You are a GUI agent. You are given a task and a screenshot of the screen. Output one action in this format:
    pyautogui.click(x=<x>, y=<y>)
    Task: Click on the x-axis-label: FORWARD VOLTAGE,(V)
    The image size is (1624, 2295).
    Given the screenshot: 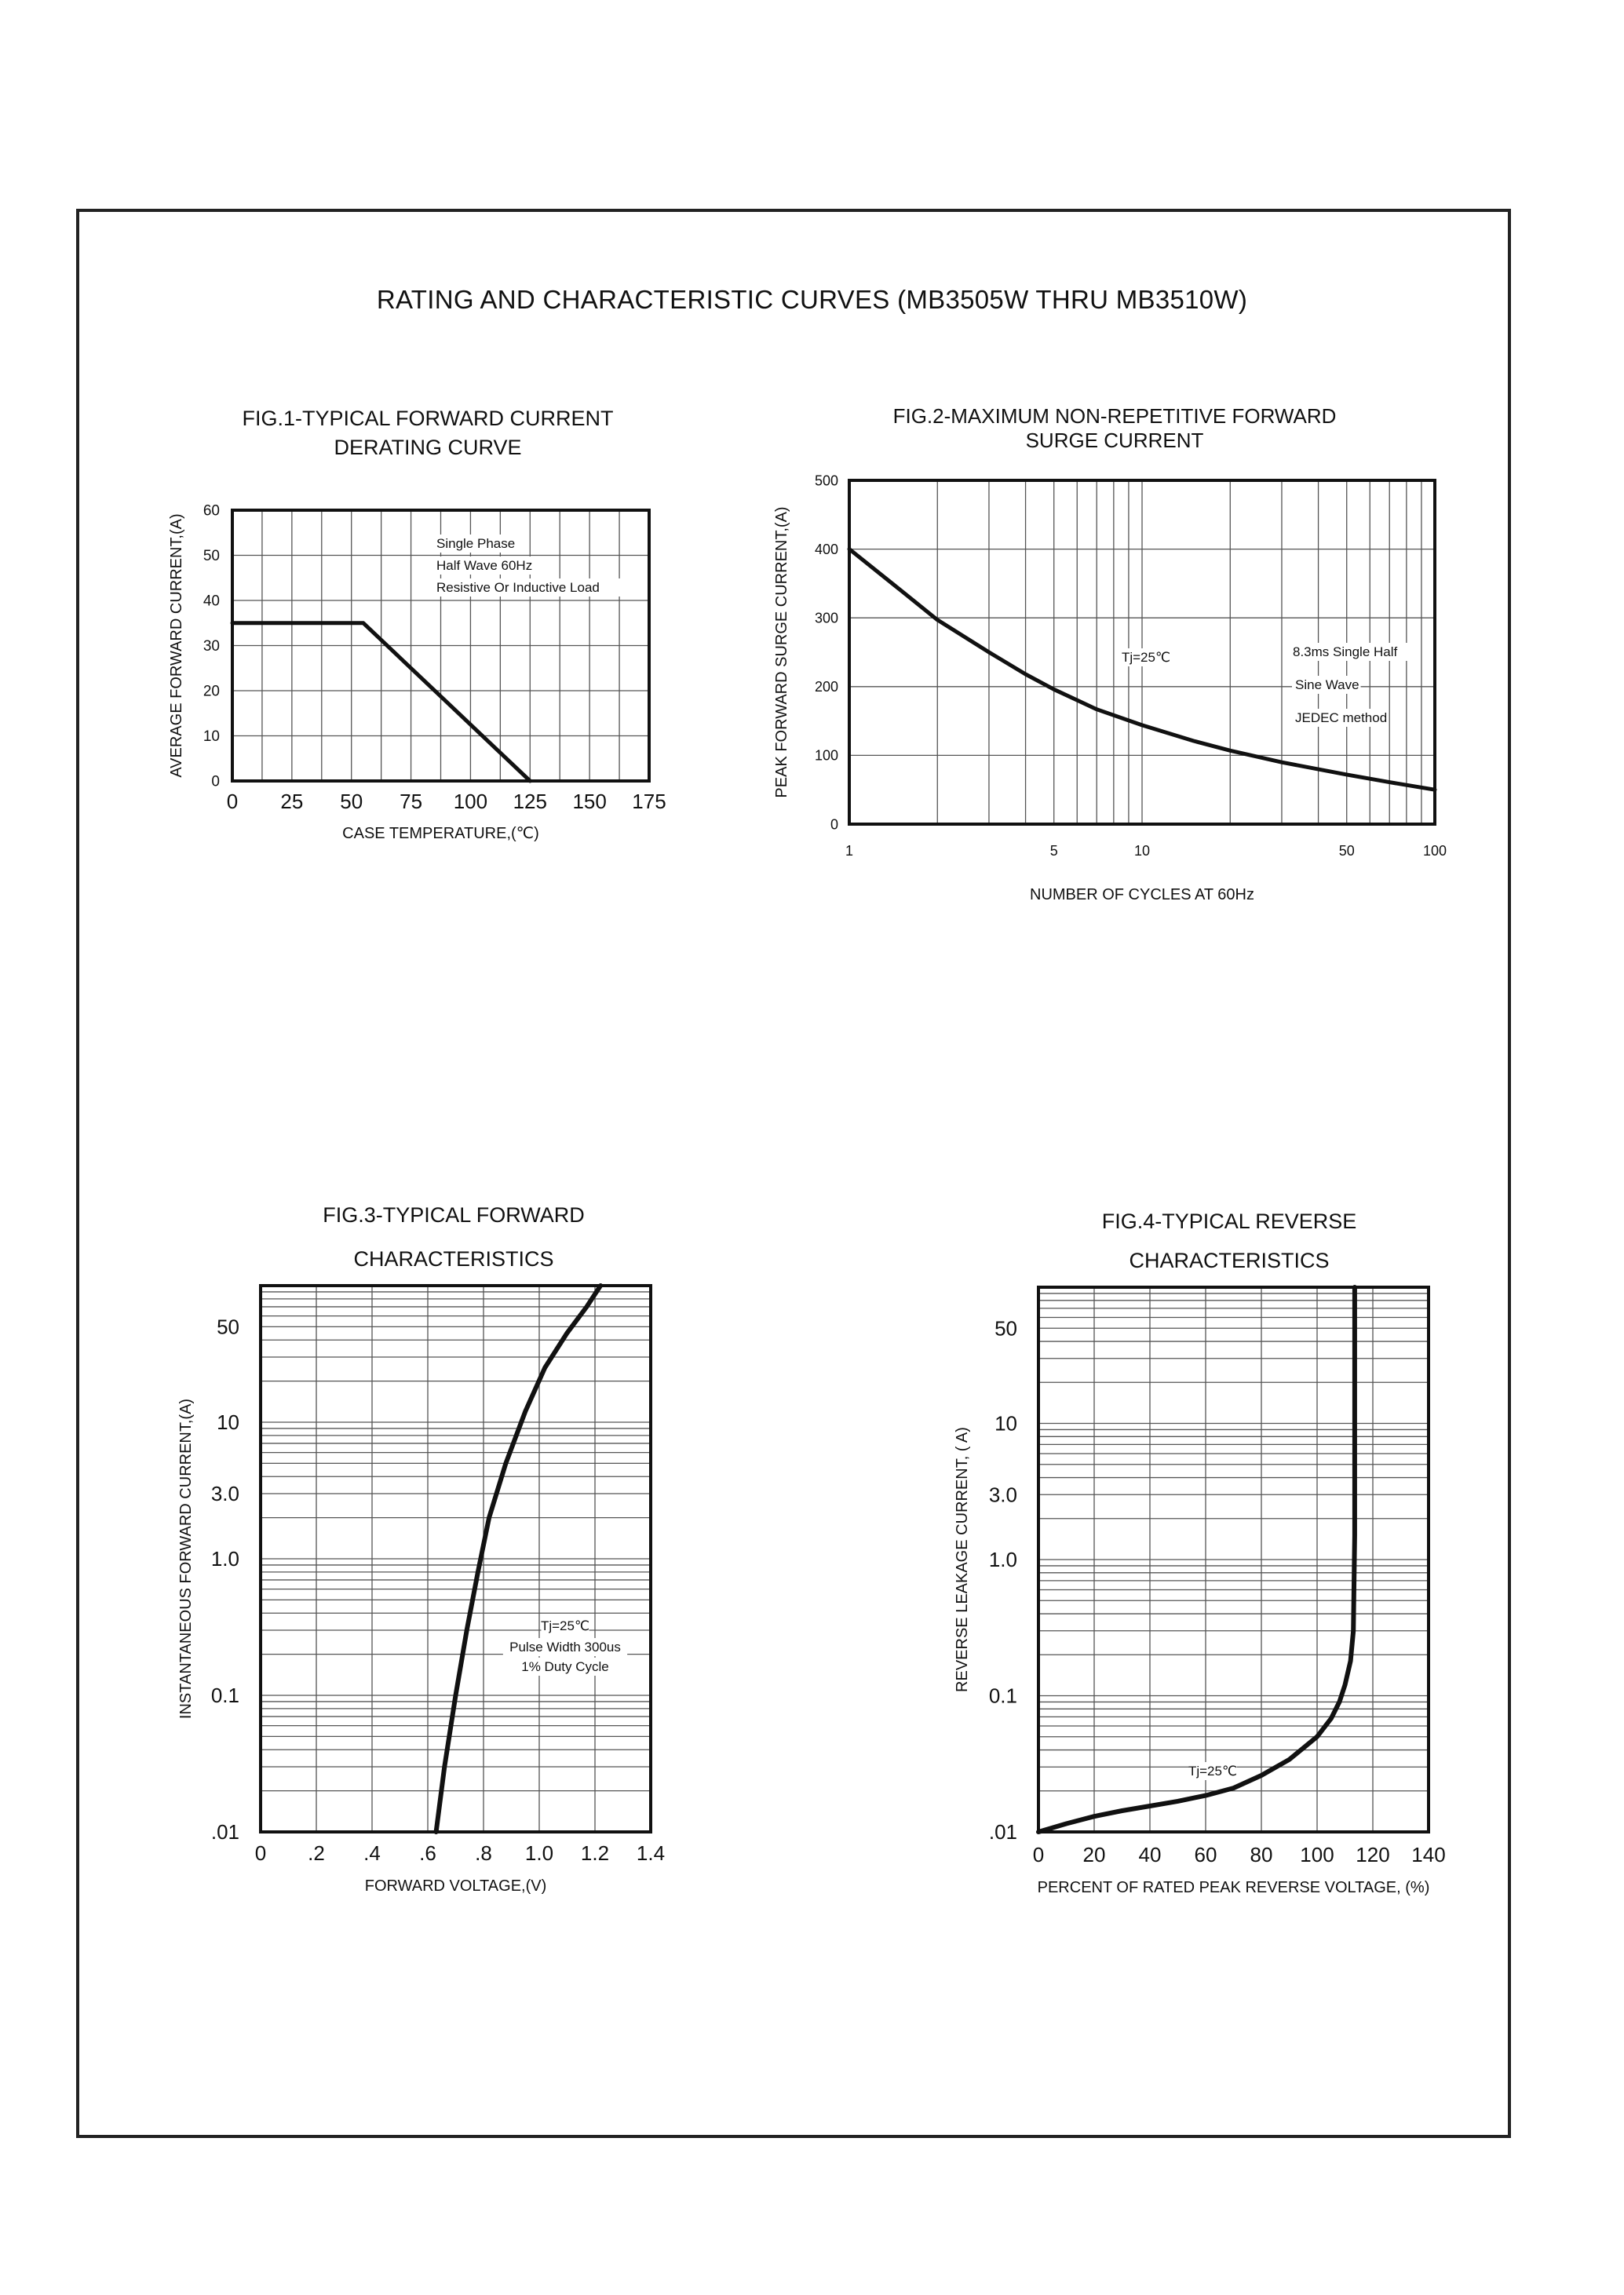 What is the action you would take?
    pyautogui.click(x=456, y=1886)
    